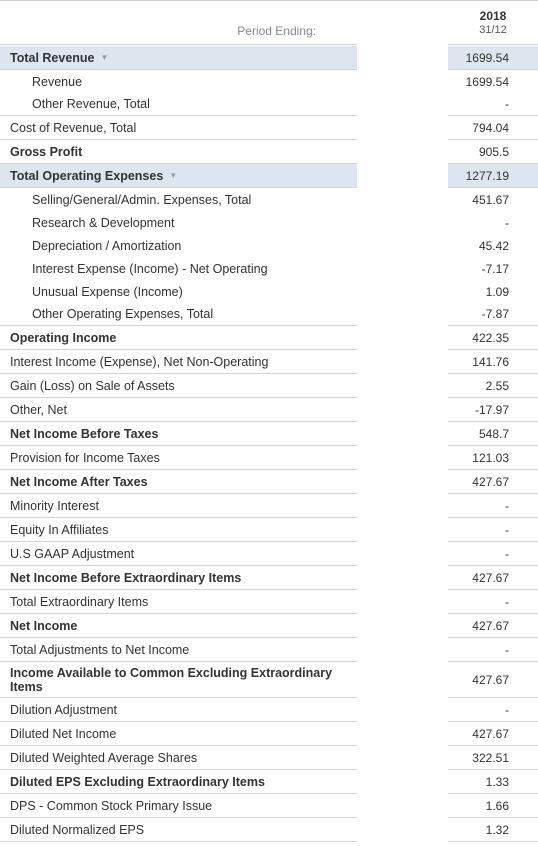  Describe the element at coordinates (178, 626) in the screenshot. I see `row-label-cell: Net Income` at that location.